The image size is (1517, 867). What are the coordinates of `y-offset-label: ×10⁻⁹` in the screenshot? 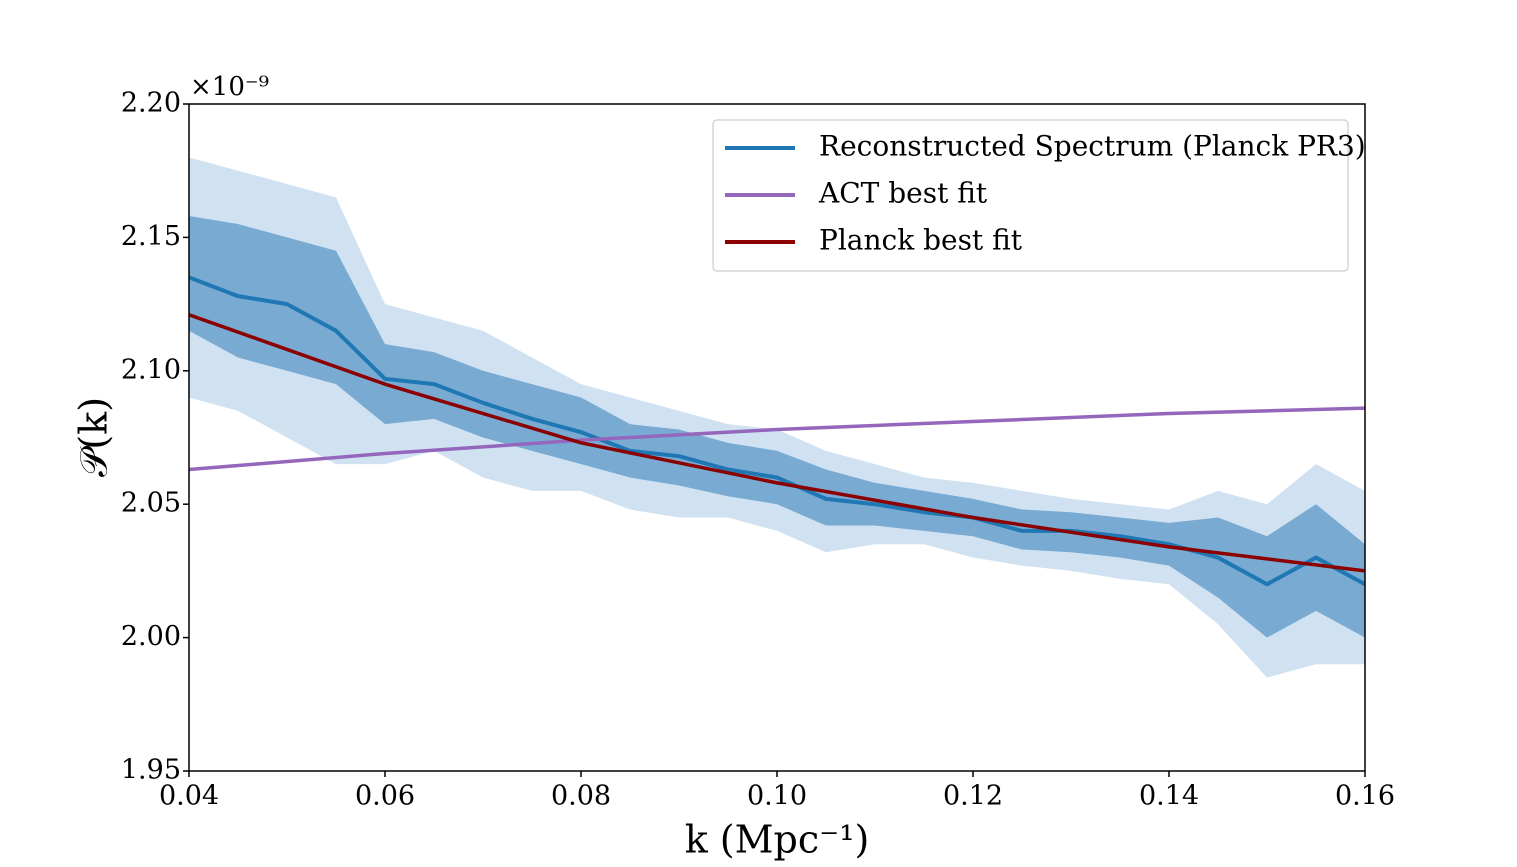 It's located at (229, 87).